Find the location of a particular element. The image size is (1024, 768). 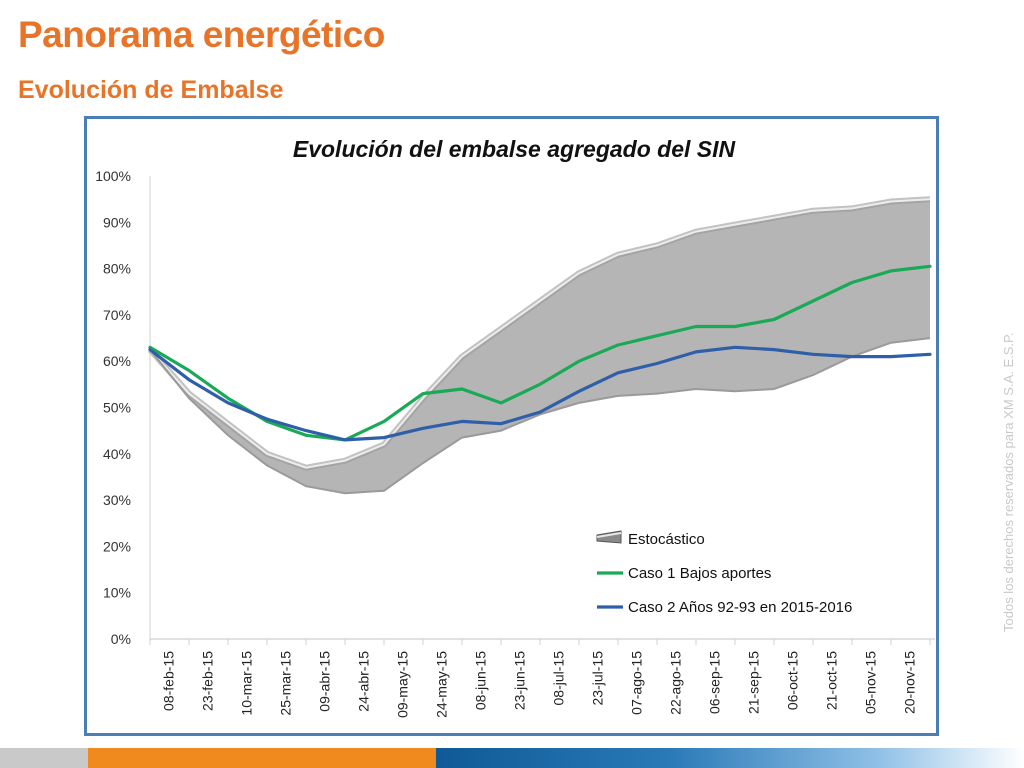

x-tick-label: 06-oct-15 is located at coordinates (793, 680).